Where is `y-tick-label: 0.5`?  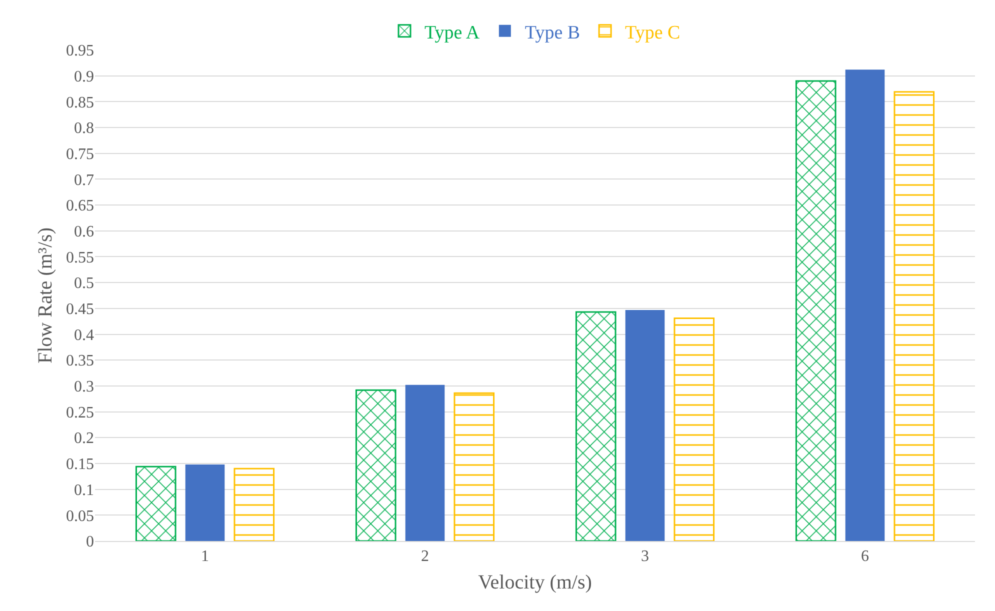 y-tick-label: 0.5 is located at coordinates (84, 283).